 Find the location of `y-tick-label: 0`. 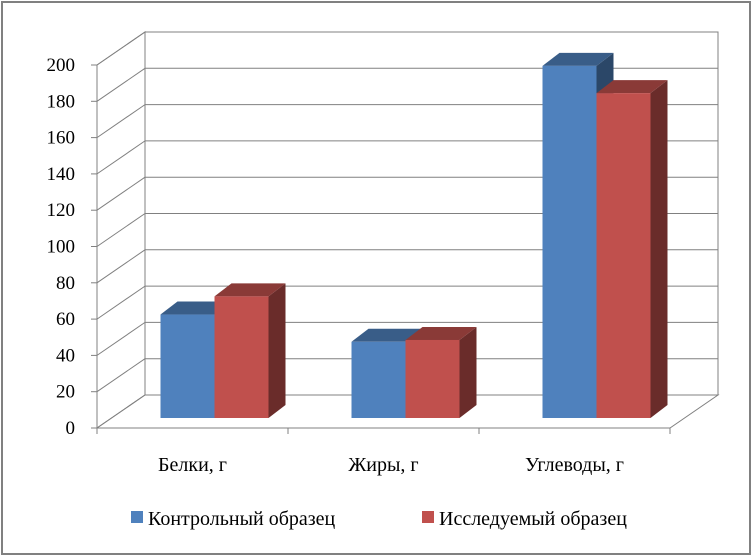

y-tick-label: 0 is located at coordinates (71, 428).